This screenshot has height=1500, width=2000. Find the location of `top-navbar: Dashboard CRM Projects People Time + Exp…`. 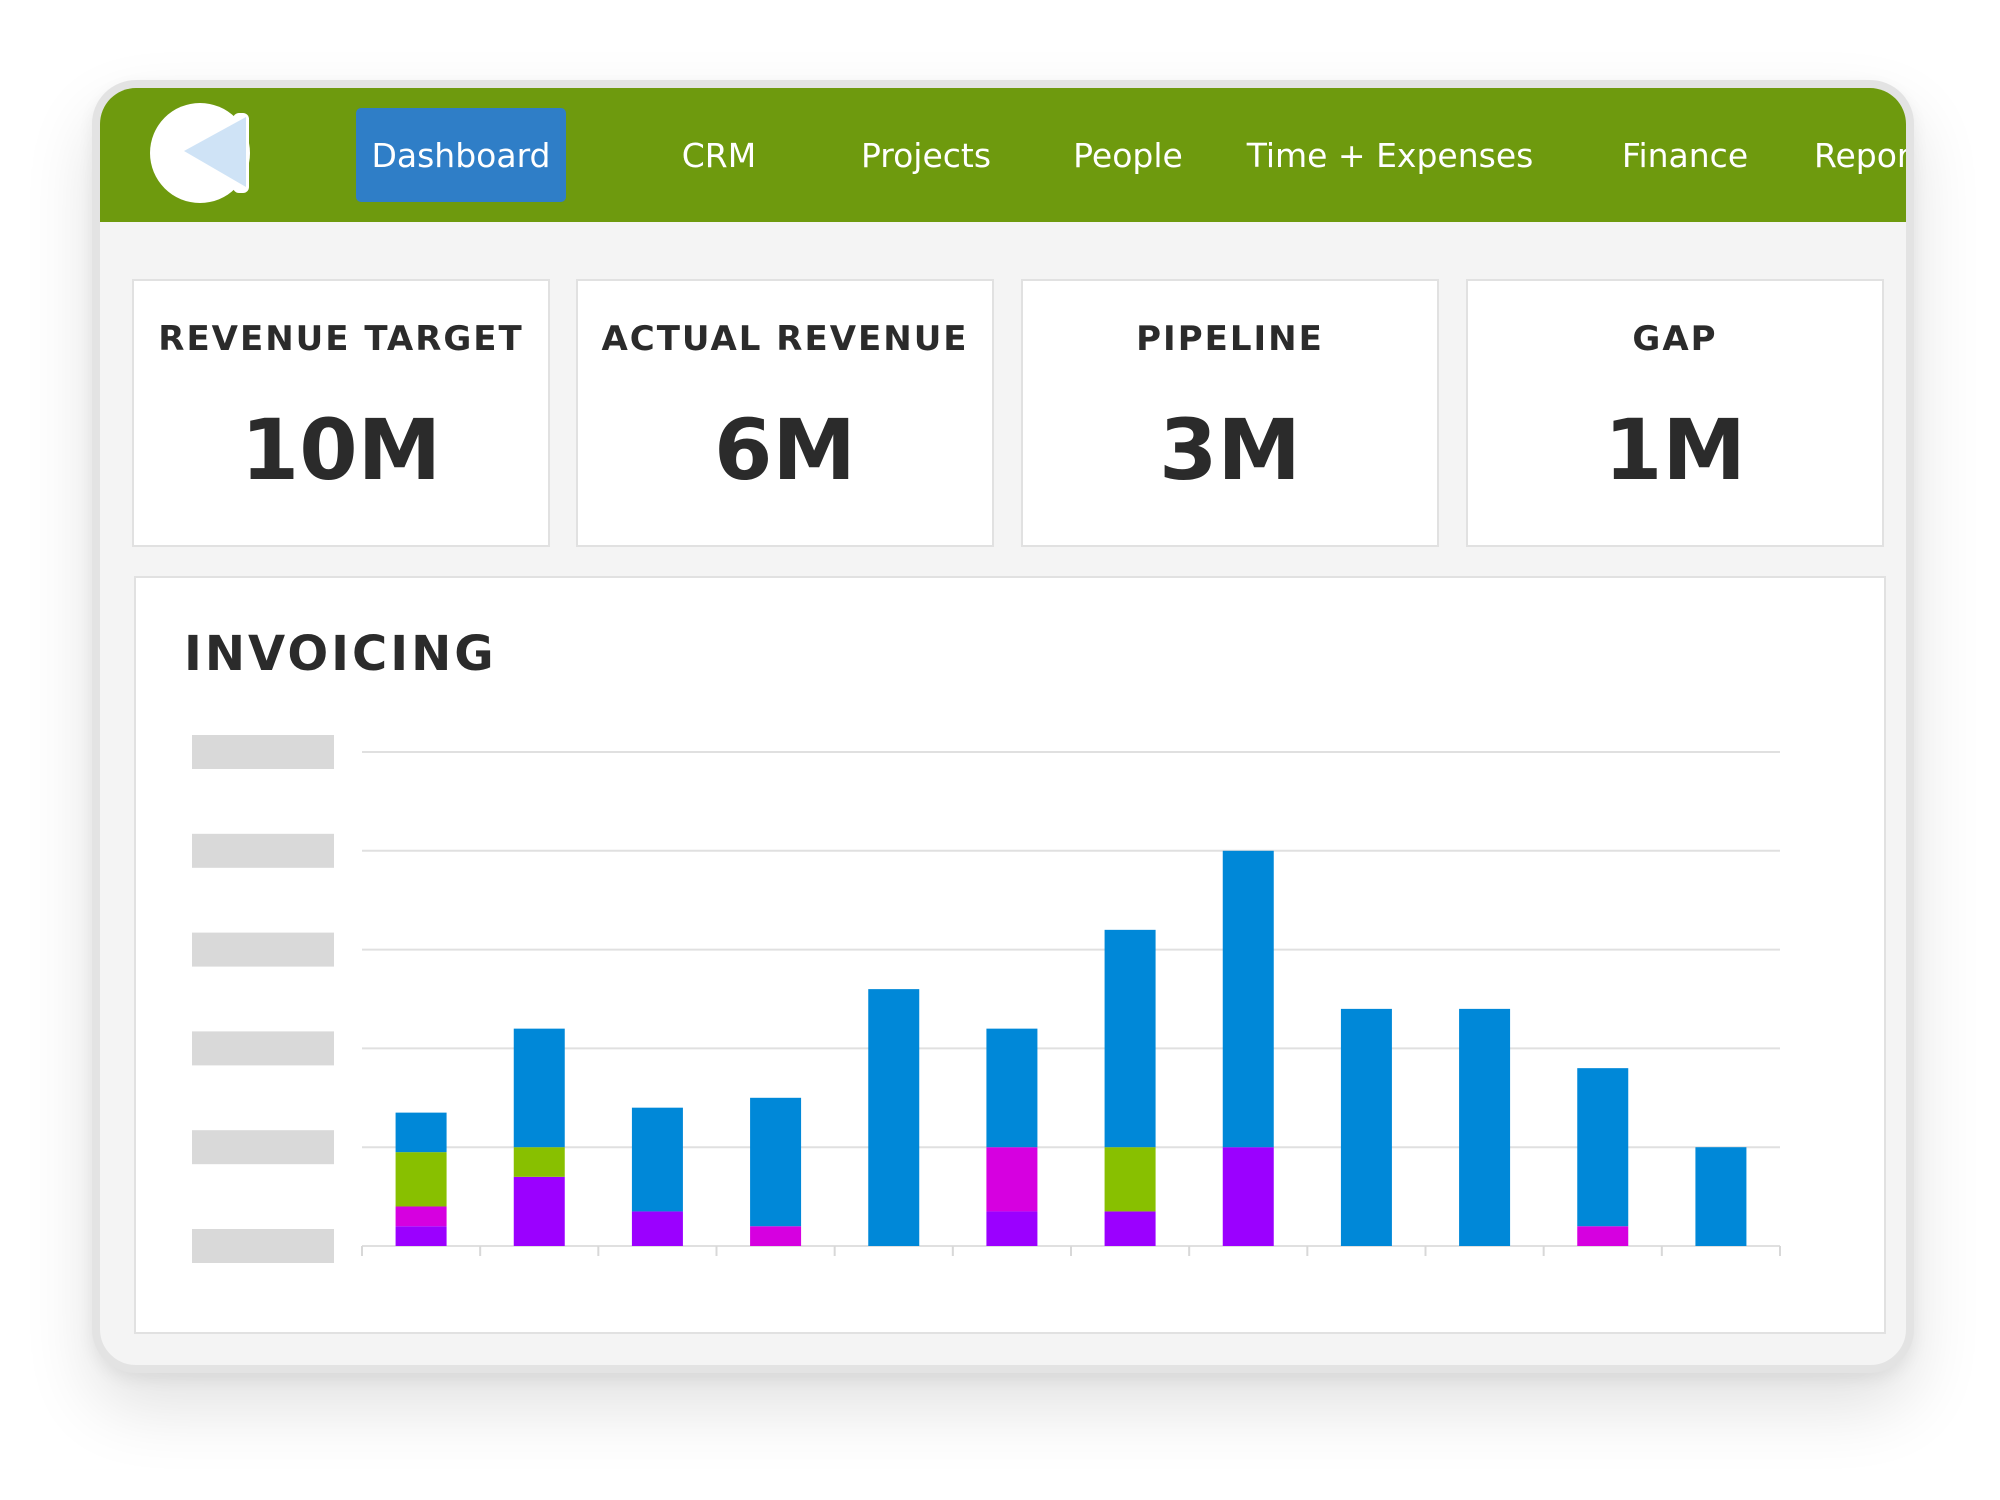

top-navbar: Dashboard CRM Projects People Time + Exp… is located at coordinates (1003, 155).